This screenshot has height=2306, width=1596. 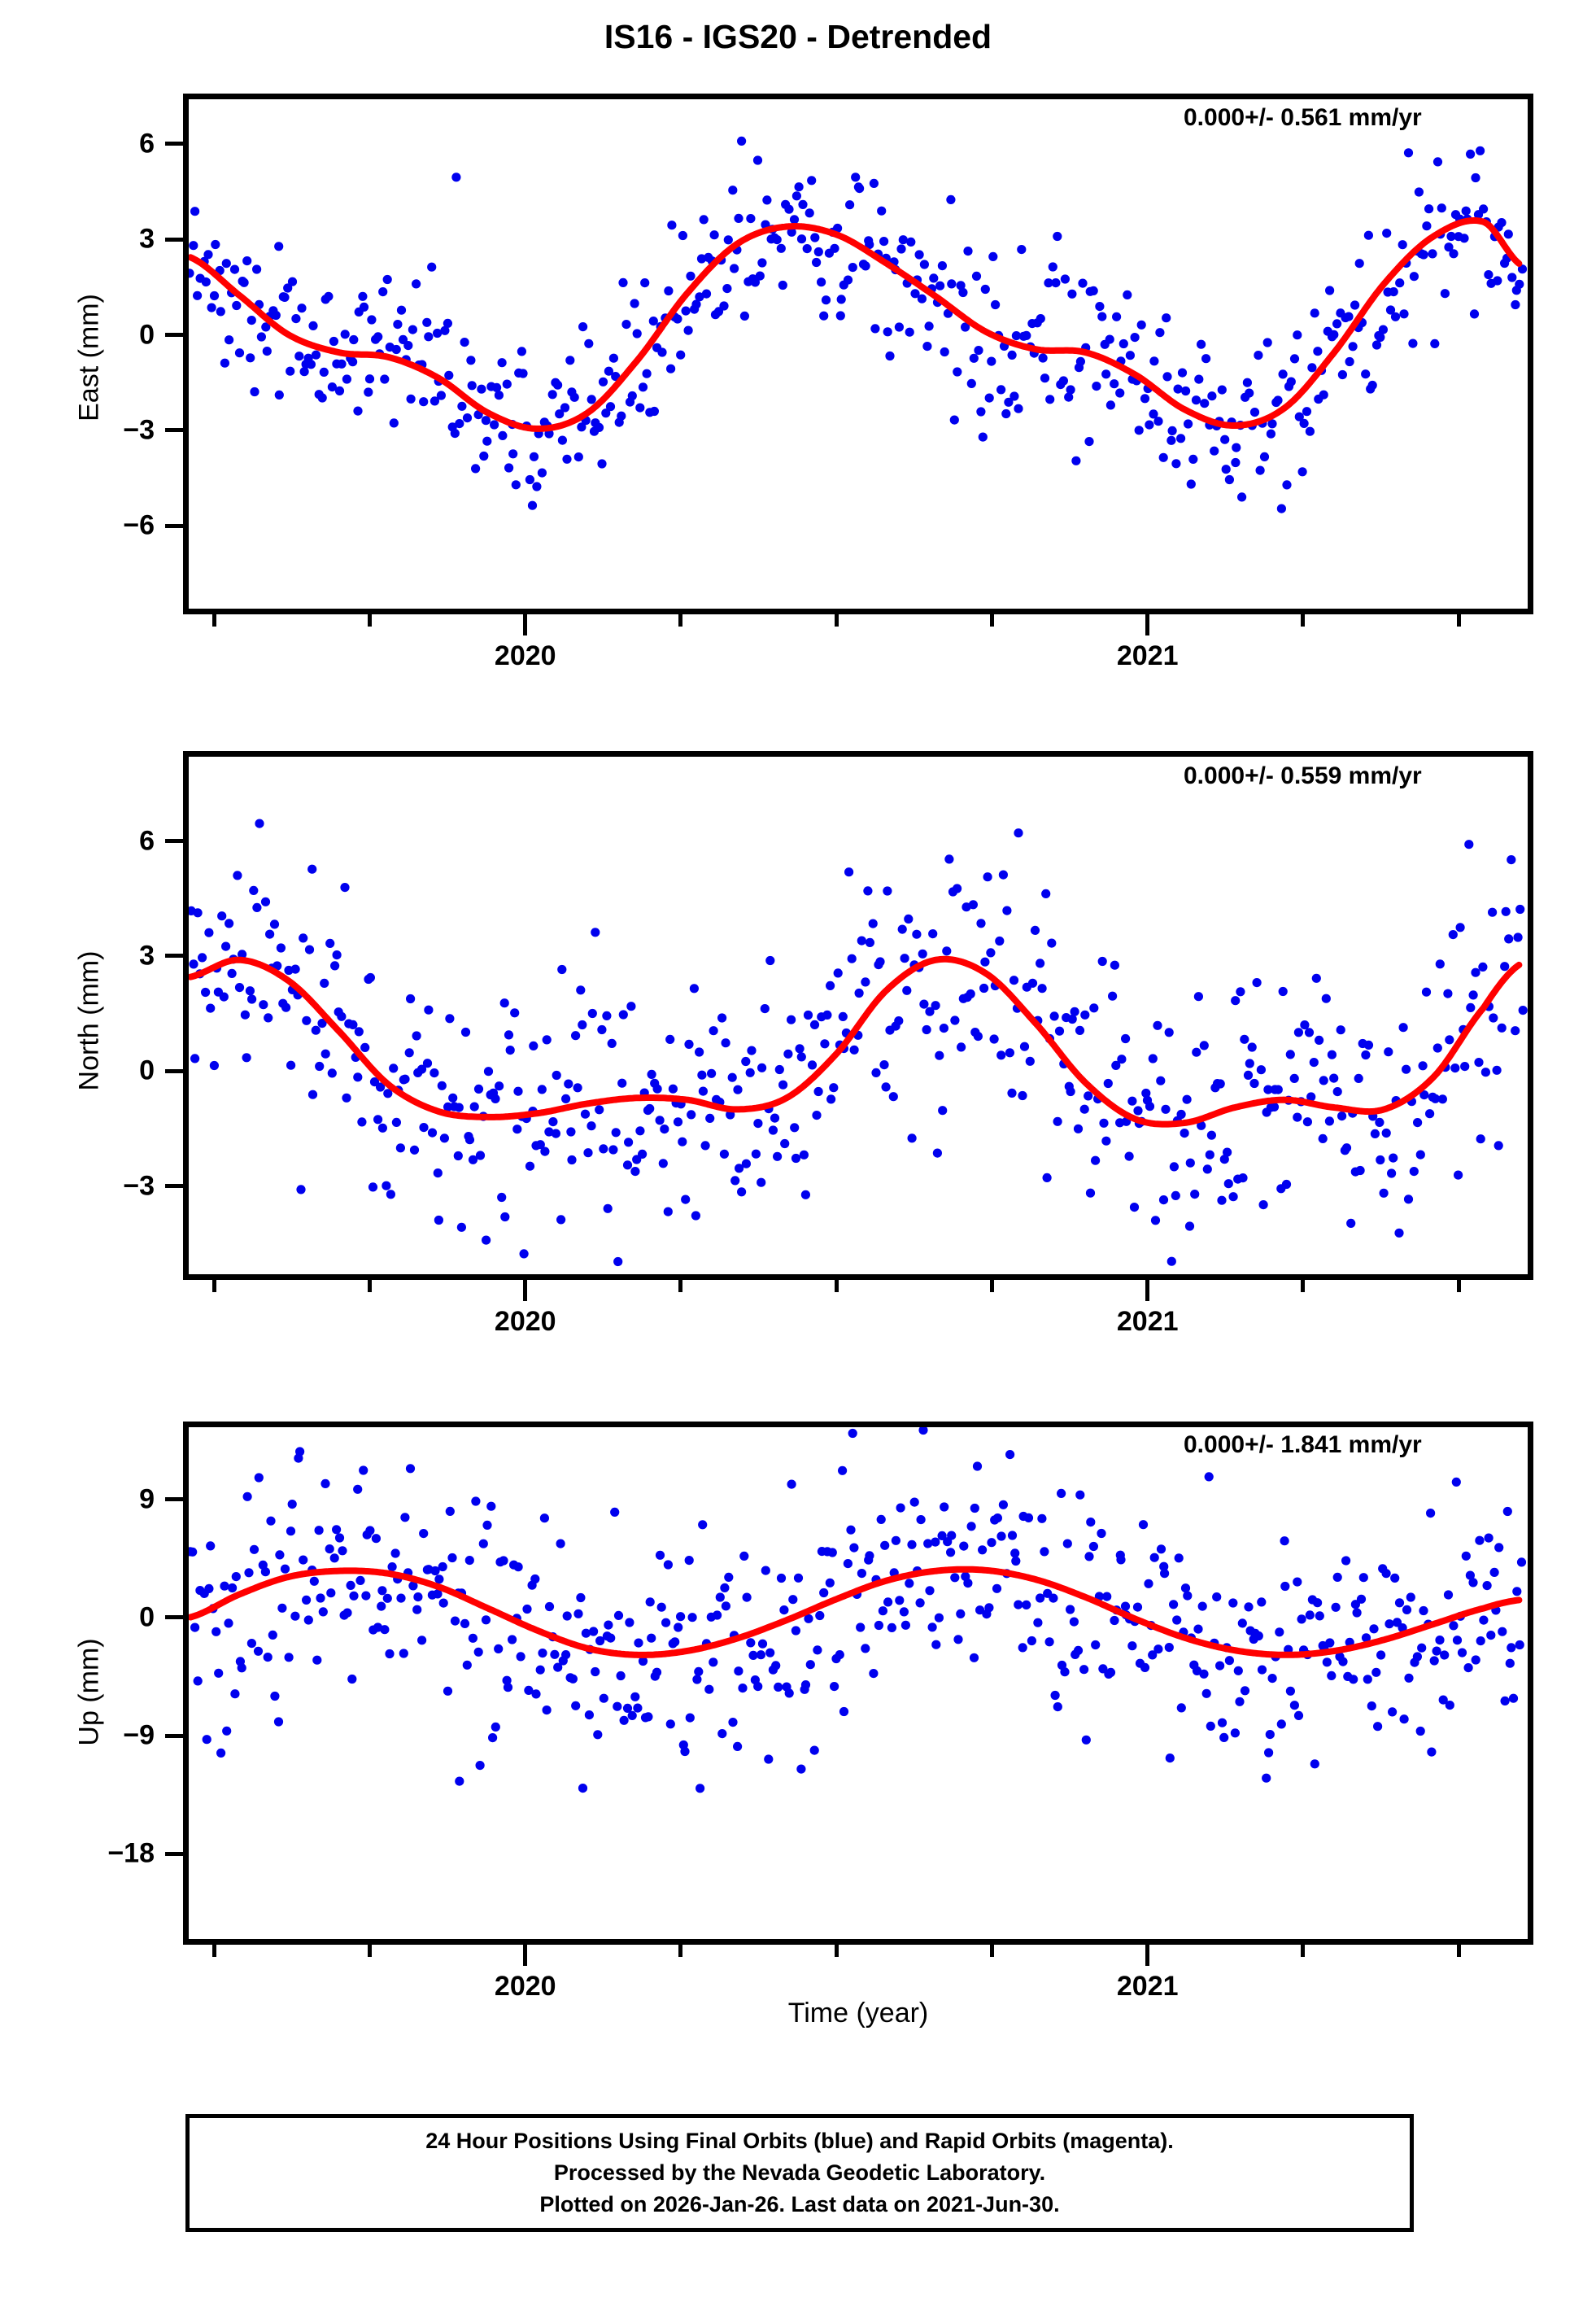 I want to click on page-title: IS16 - IGS20 - Detrended, so click(x=798, y=36).